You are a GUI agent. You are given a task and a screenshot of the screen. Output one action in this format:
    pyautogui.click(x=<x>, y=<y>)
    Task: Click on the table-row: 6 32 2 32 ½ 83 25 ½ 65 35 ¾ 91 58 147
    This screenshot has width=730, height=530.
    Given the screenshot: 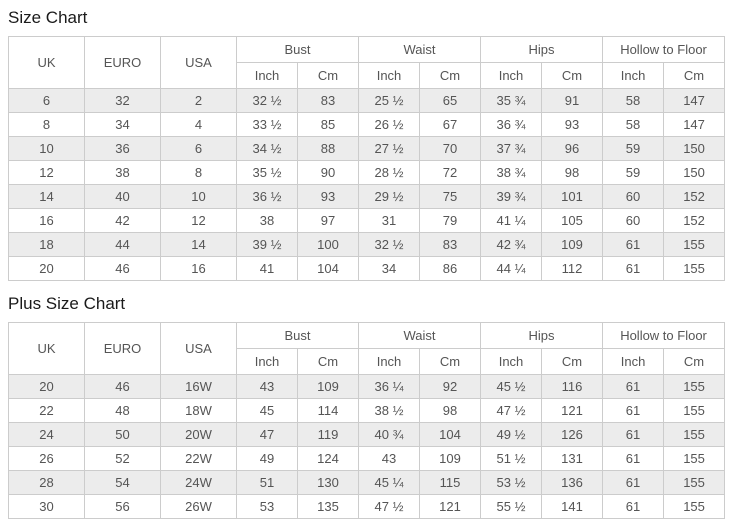 What is the action you would take?
    pyautogui.click(x=367, y=100)
    